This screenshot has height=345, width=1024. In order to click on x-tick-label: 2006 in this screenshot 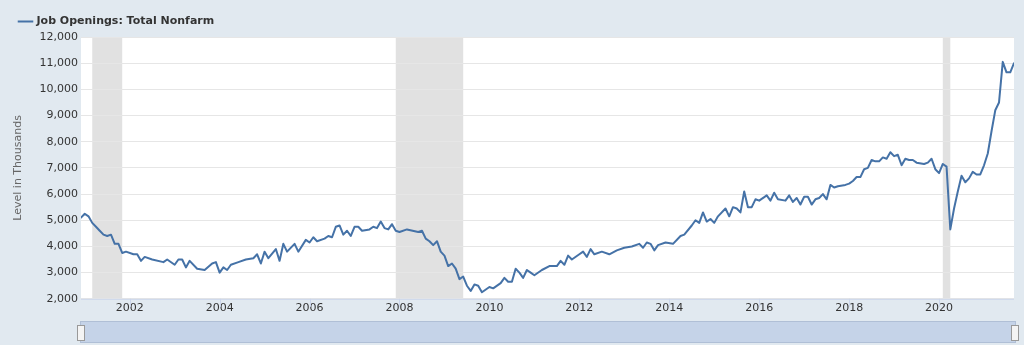, I will do `click(309, 308)`.